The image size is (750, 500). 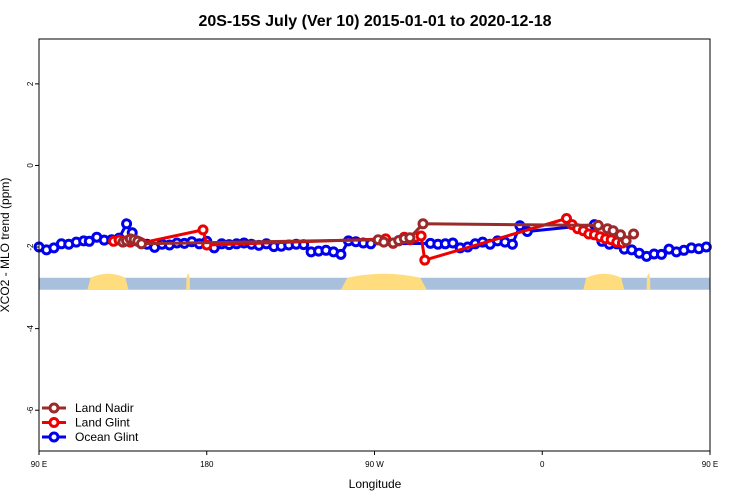 I want to click on y-axis: 2 0 -2 -4 -6, so click(x=32, y=247).